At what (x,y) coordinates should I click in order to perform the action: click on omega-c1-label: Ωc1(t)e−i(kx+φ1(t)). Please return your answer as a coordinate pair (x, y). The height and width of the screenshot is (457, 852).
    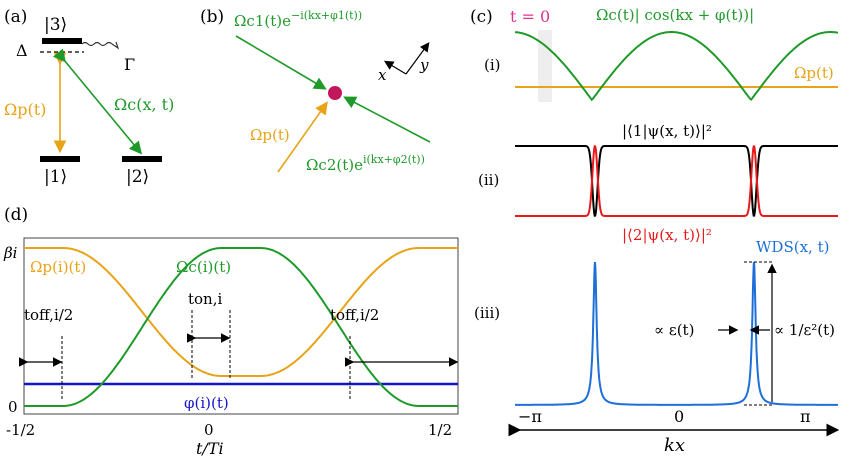
    Looking at the image, I should click on (298, 19).